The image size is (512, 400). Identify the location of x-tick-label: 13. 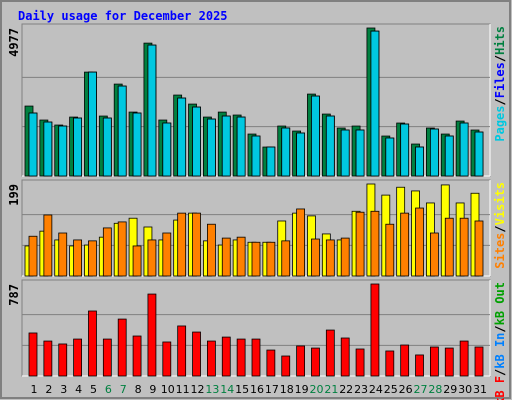
(212, 389).